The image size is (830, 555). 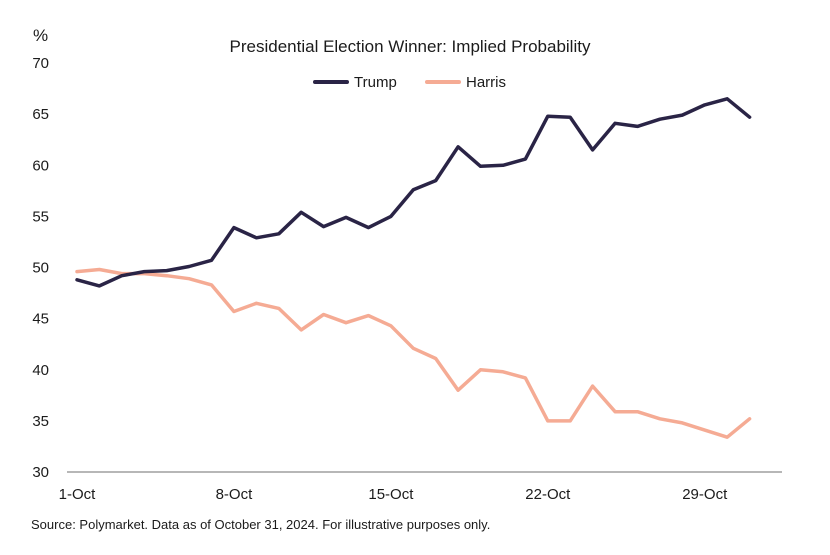 I want to click on legend-label-trump: Trump, so click(x=375, y=82).